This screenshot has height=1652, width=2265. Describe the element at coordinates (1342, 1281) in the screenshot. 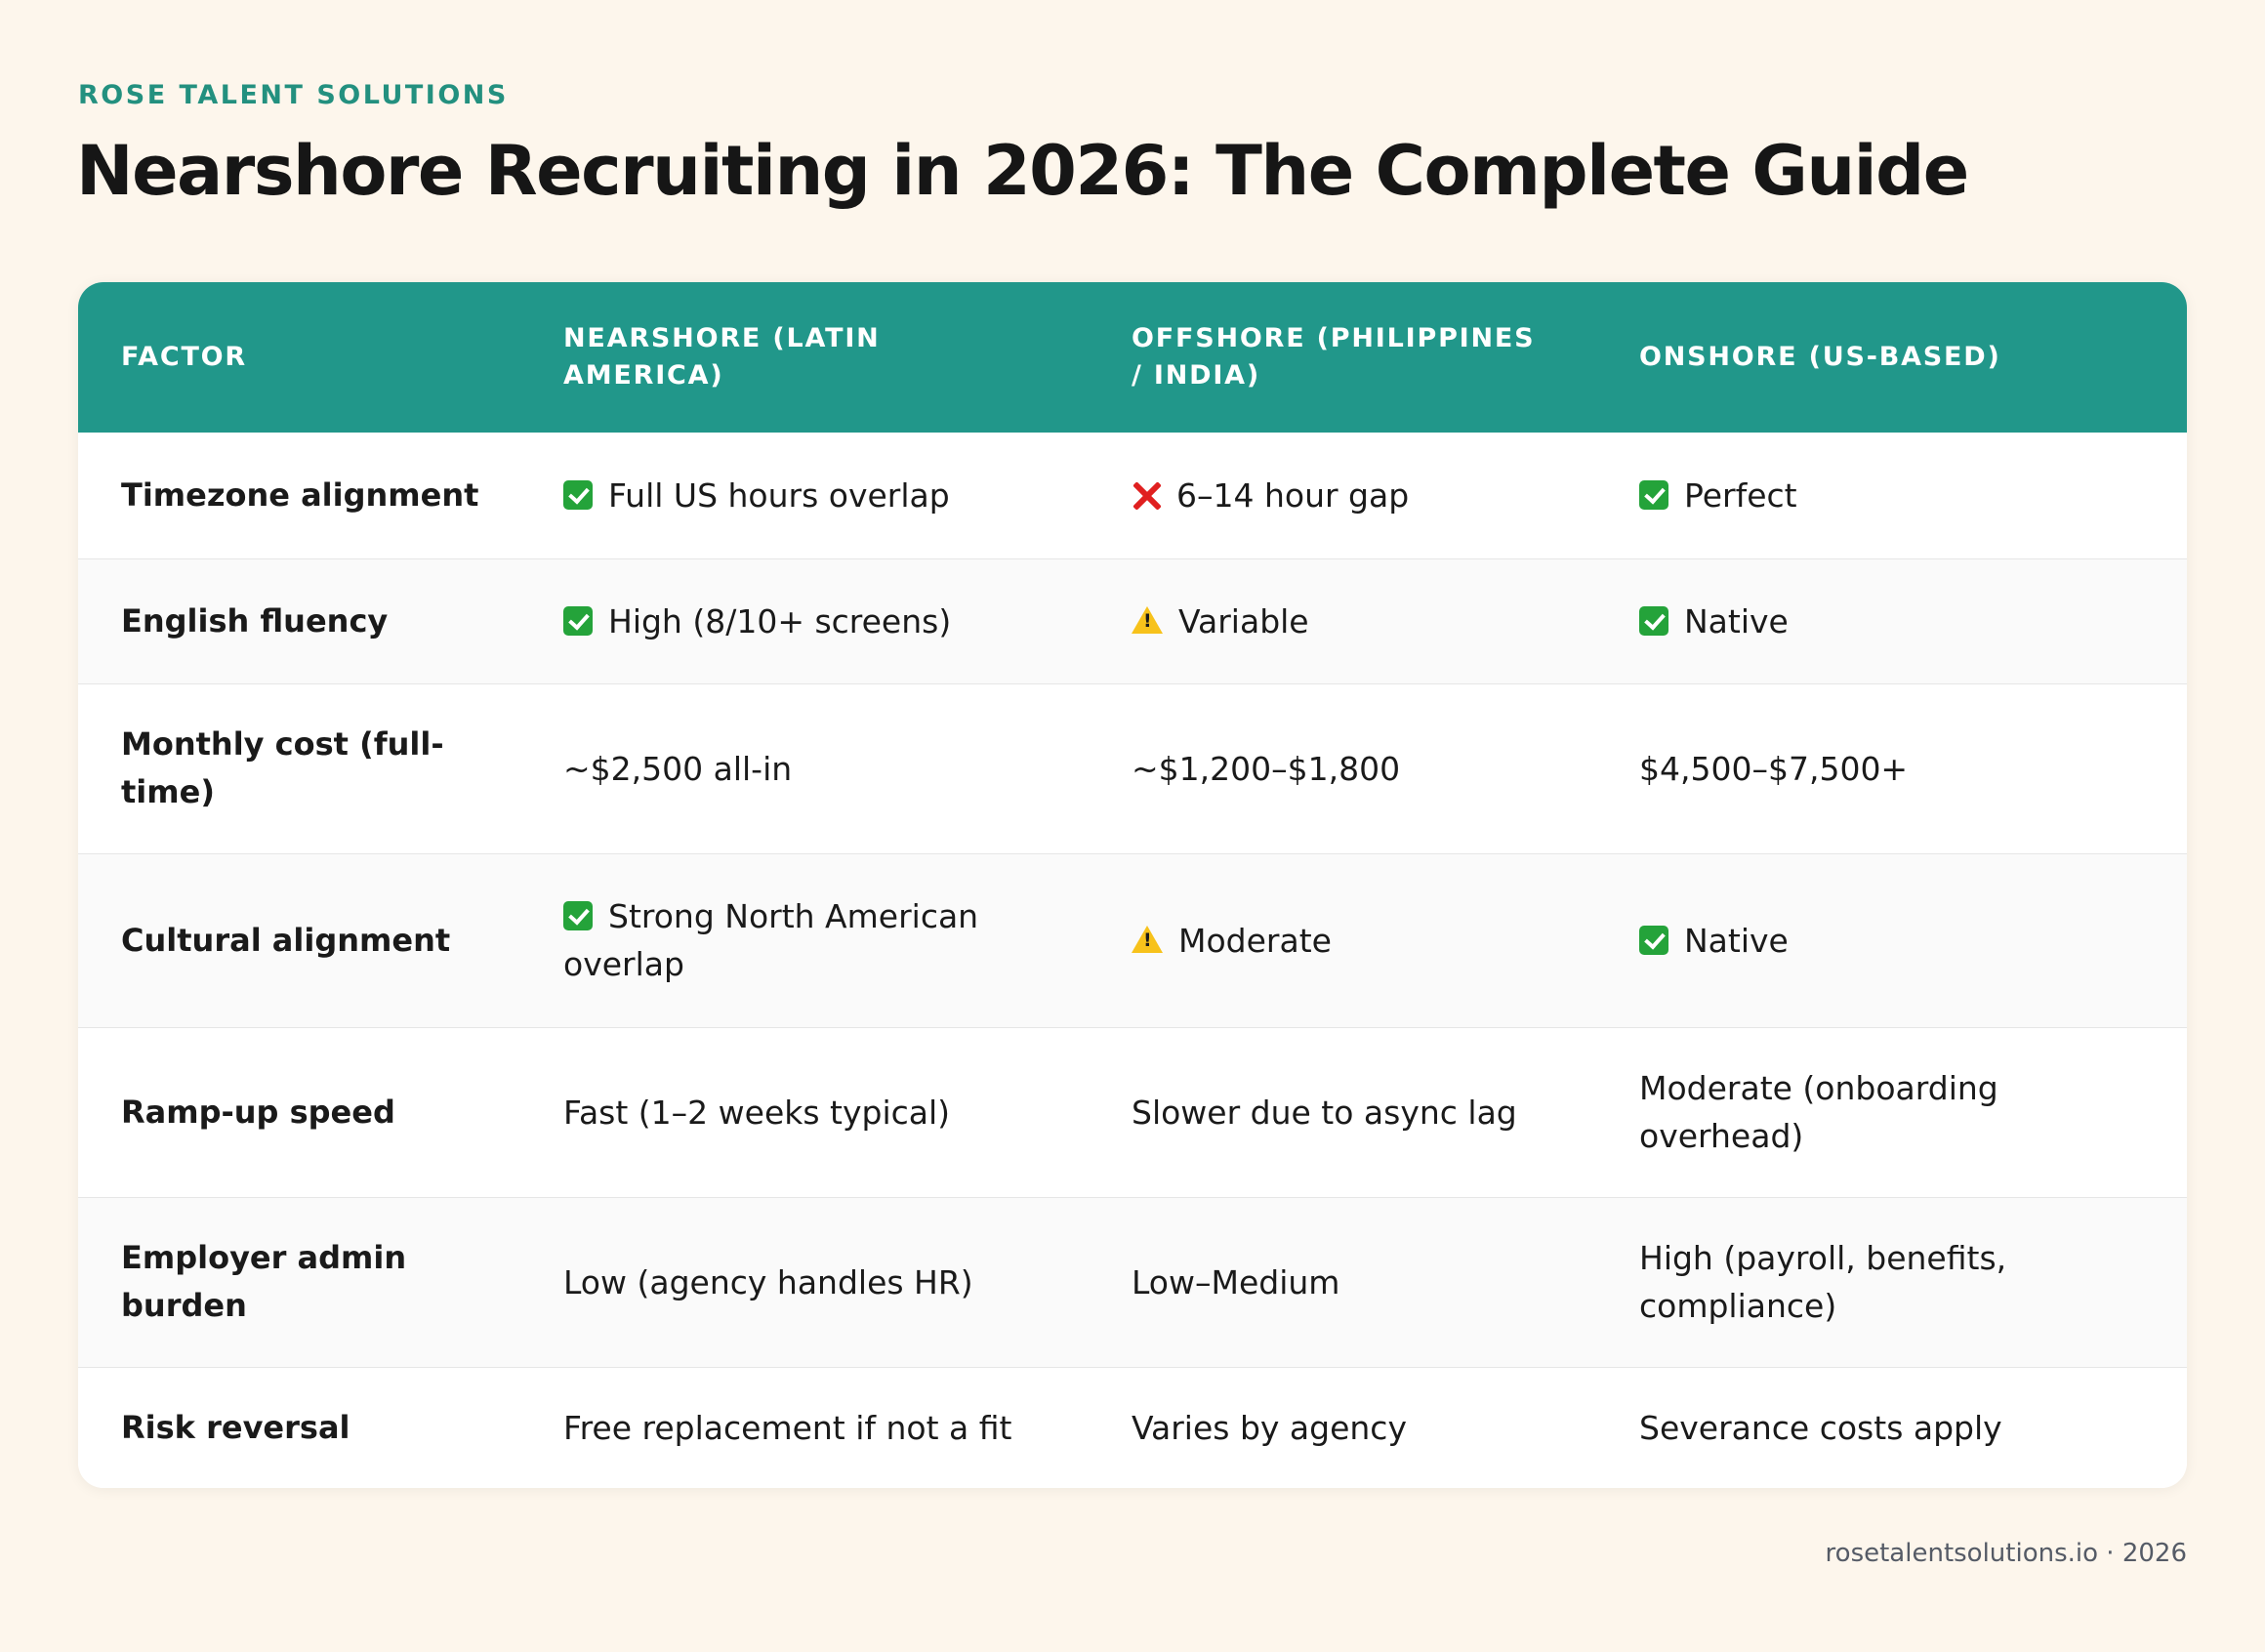

I see `offshore-cell: Low–Medium` at that location.